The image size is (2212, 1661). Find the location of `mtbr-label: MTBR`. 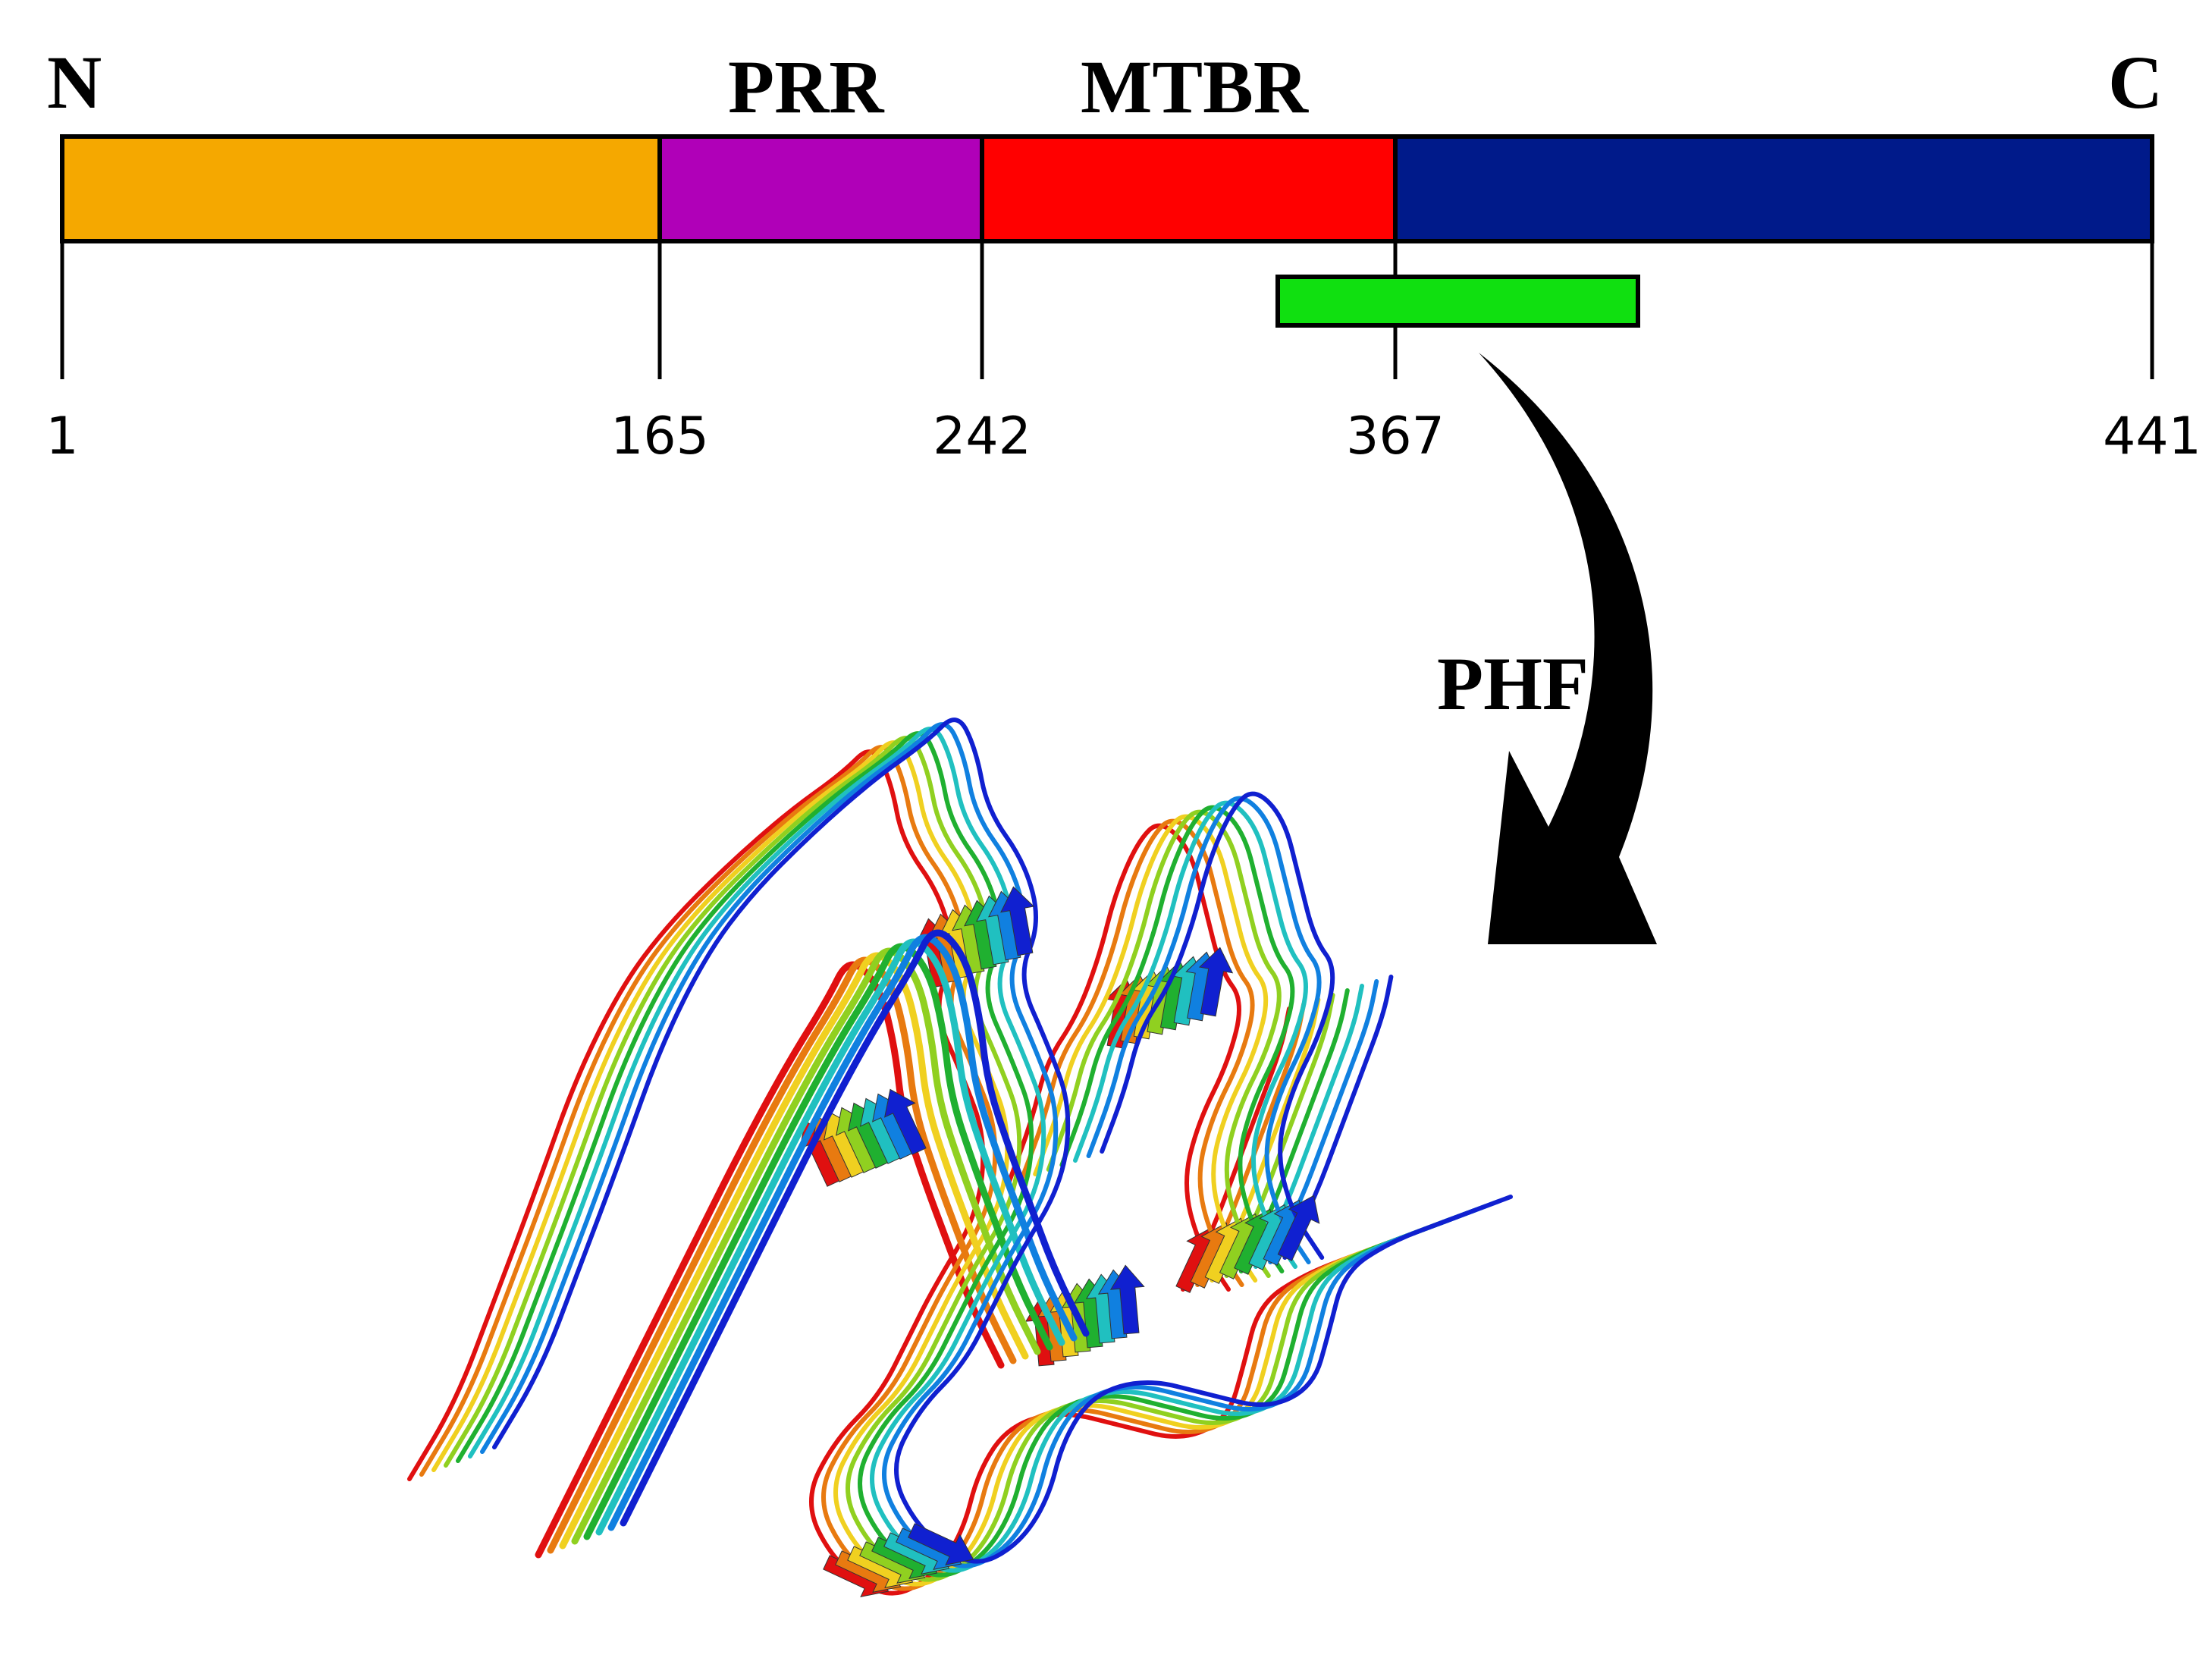

mtbr-label: MTBR is located at coordinates (1195, 87).